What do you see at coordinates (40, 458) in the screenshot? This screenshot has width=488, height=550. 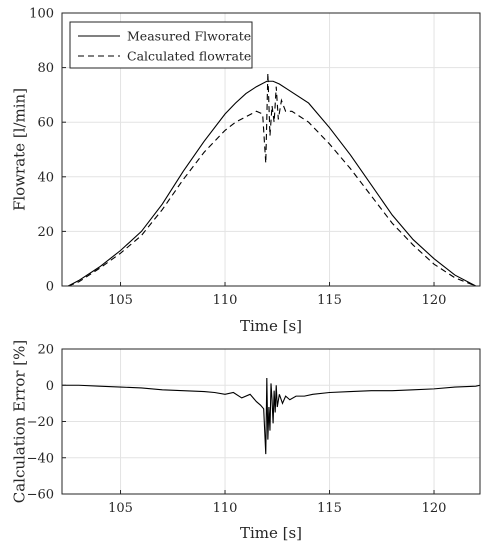 I see `error-y-tick-label: −40` at bounding box center [40, 458].